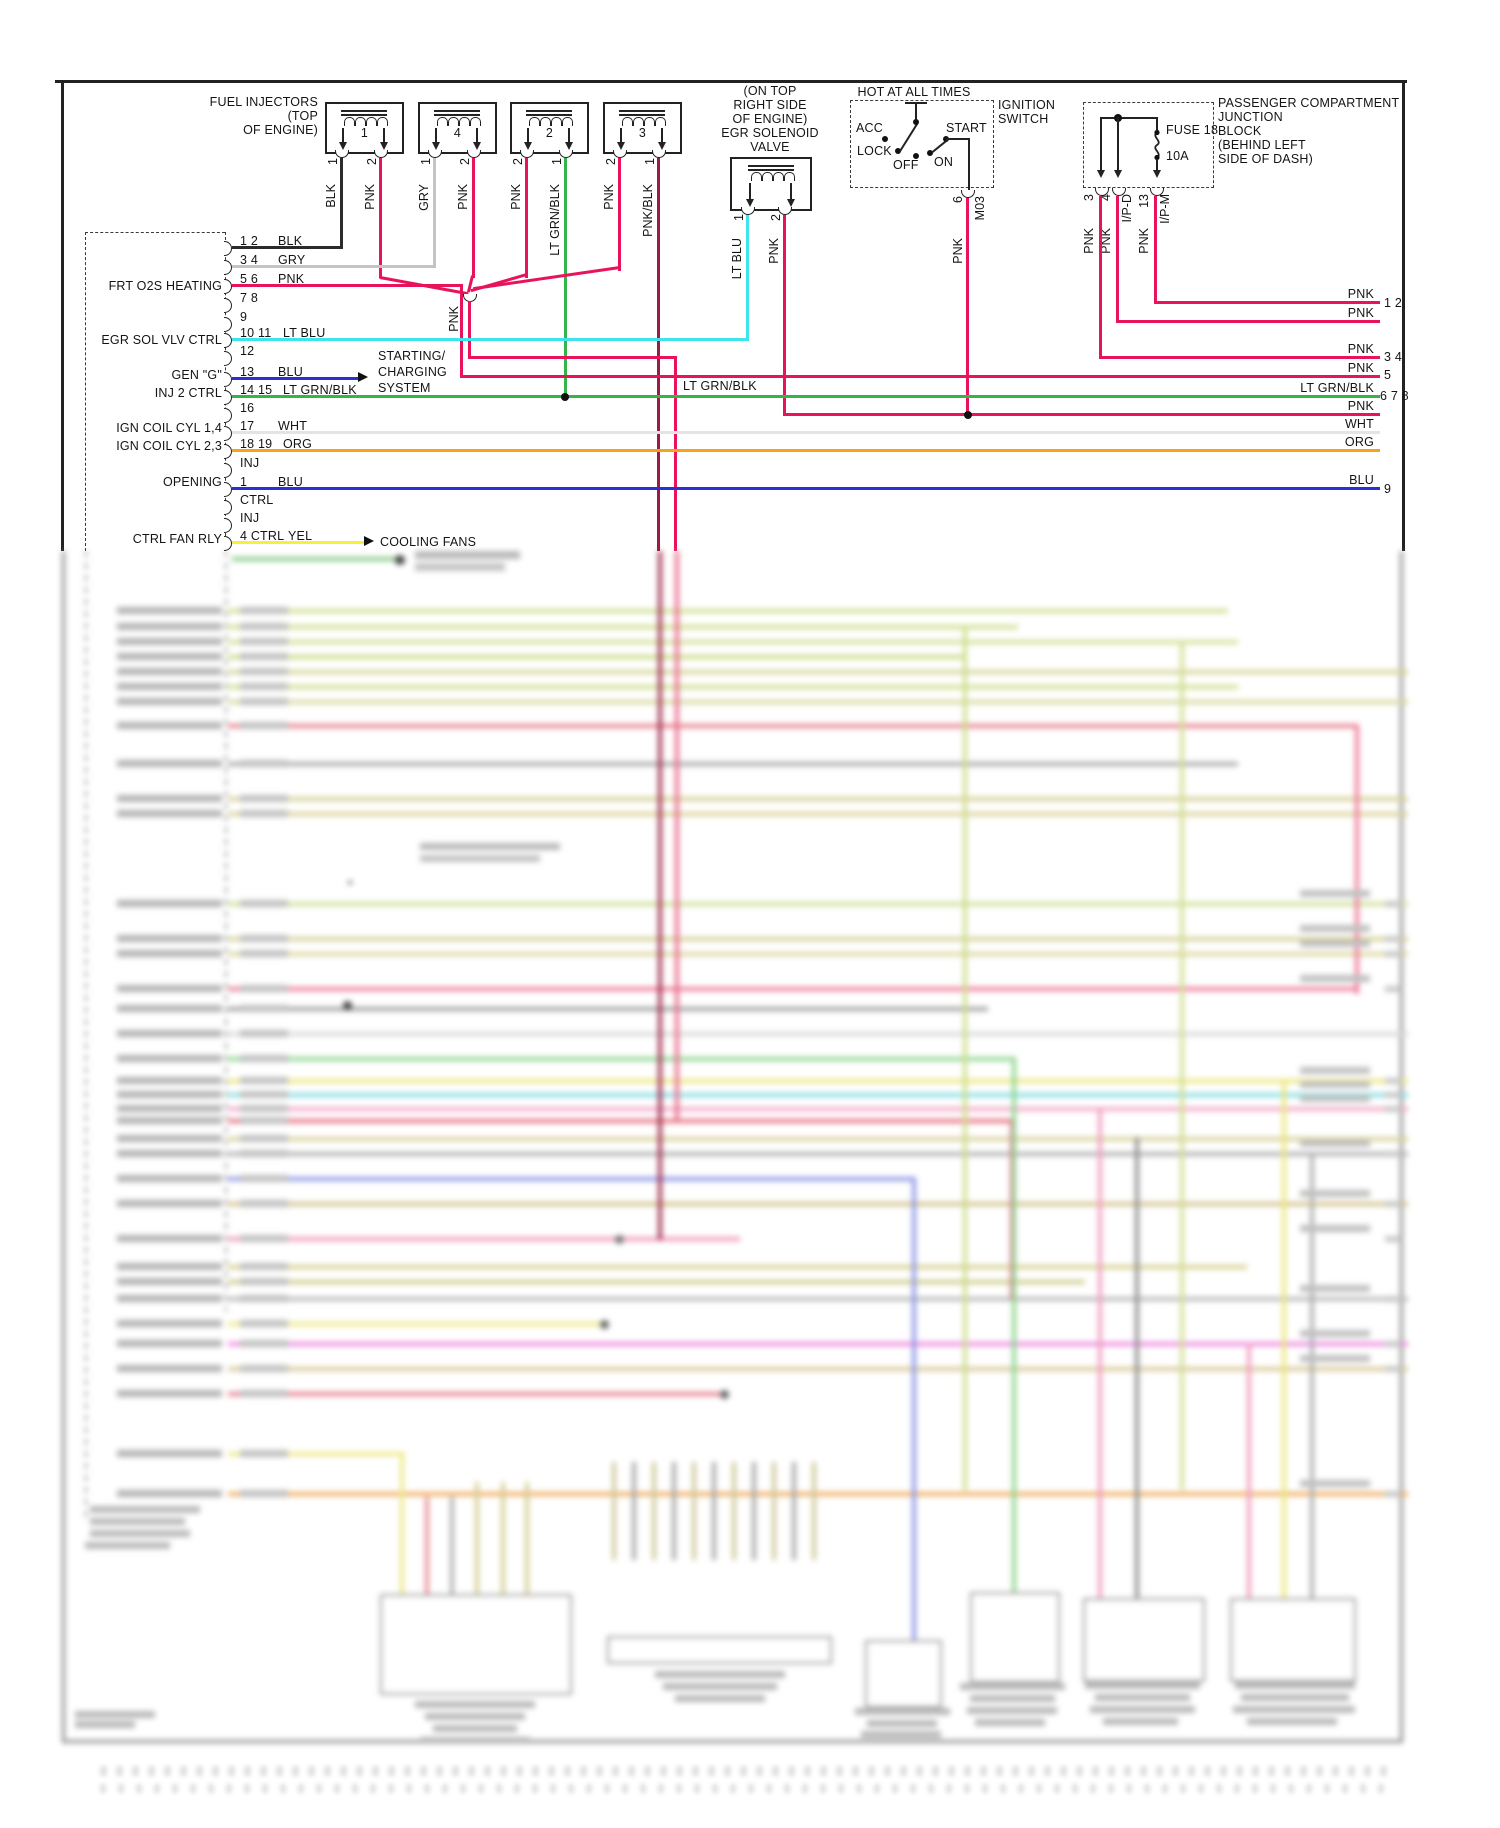 The image size is (1500, 1828). Describe the element at coordinates (1127, 208) in the screenshot. I see `pin-id: I/P-D` at that location.